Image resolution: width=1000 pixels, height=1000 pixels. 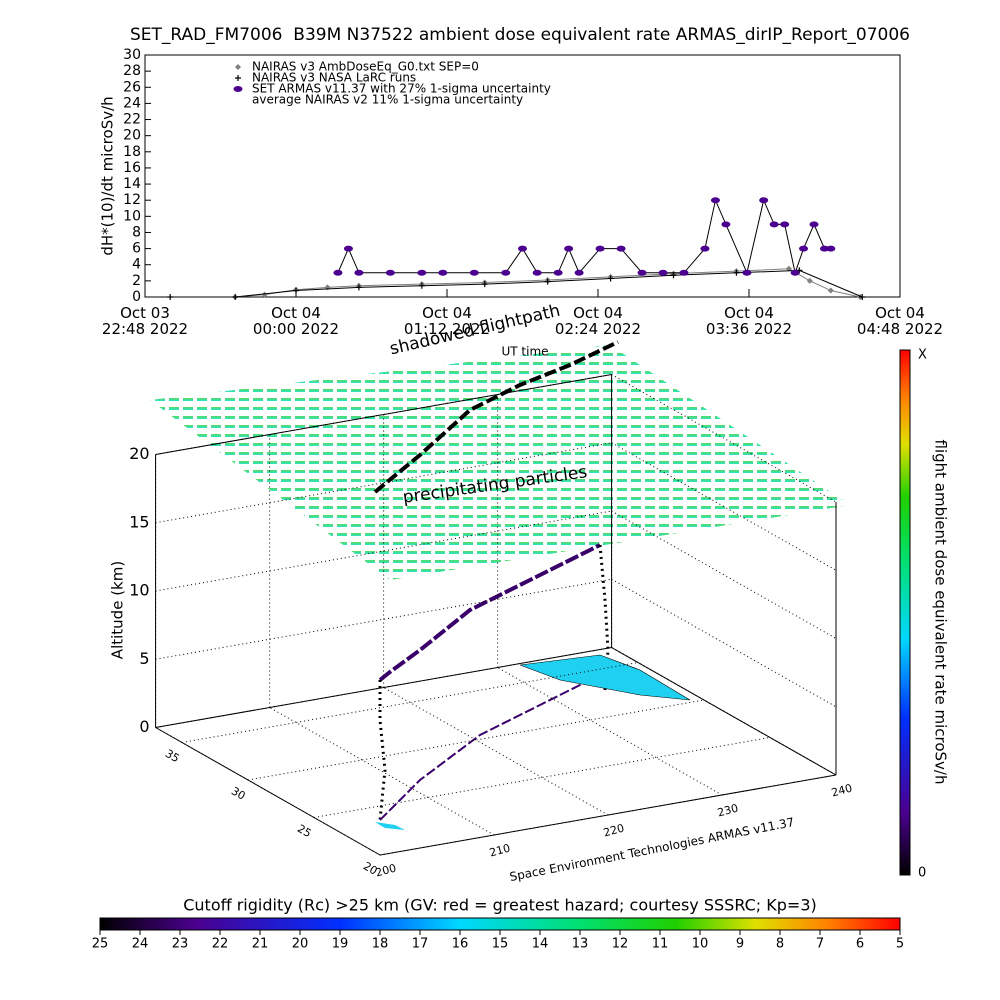 I want to click on y-tick-label: 0, so click(x=136, y=297).